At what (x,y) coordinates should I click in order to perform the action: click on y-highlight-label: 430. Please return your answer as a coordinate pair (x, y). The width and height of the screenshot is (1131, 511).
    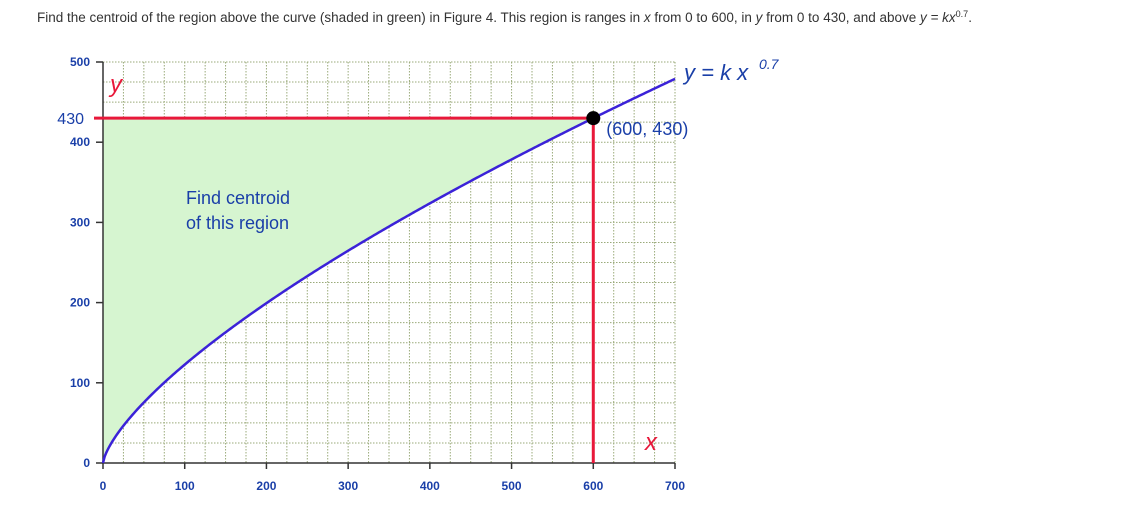
    Looking at the image, I should click on (70, 119).